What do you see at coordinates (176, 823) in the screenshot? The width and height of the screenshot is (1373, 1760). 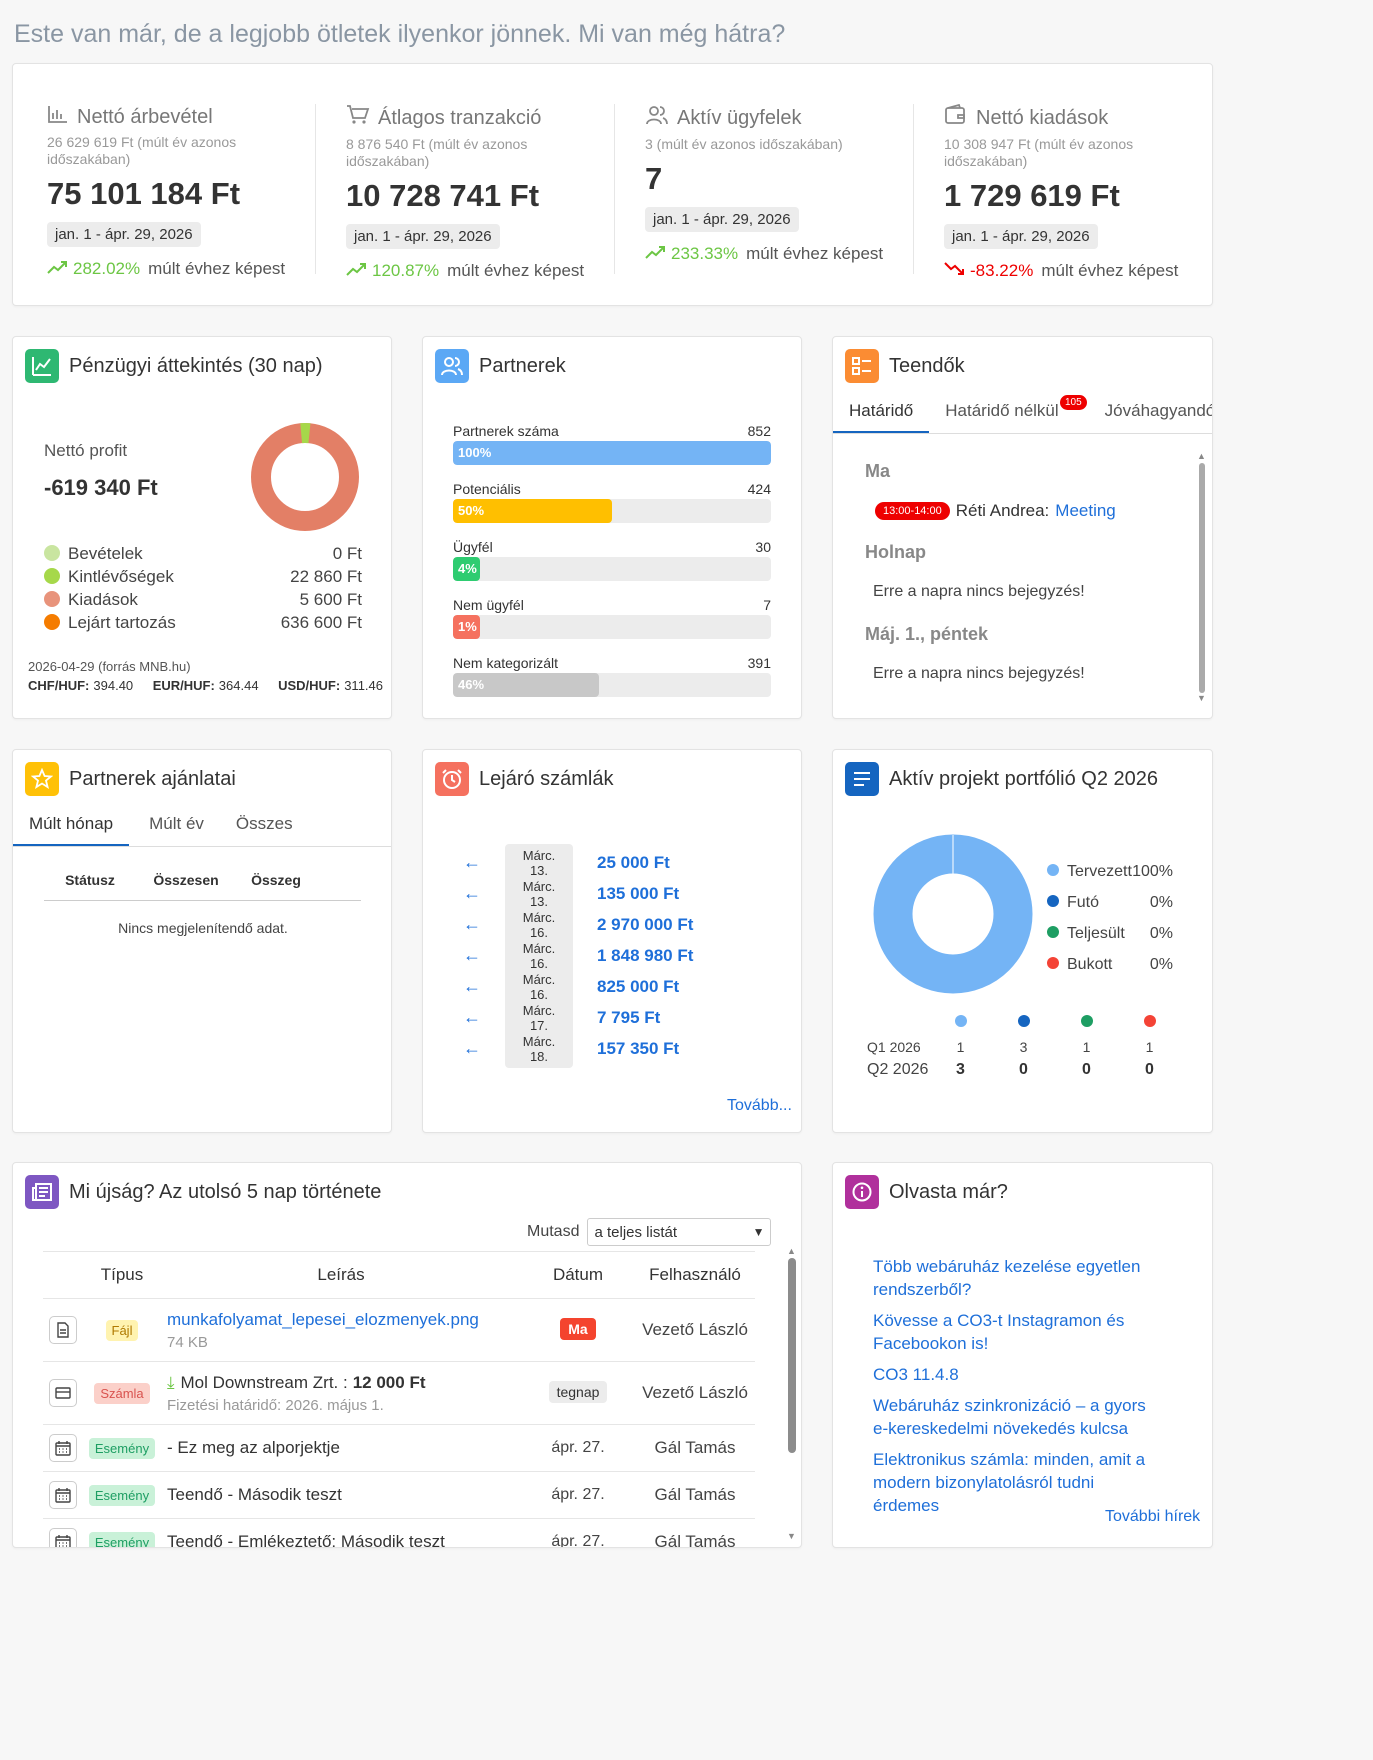 I see `tab-last-year: Múlt év` at bounding box center [176, 823].